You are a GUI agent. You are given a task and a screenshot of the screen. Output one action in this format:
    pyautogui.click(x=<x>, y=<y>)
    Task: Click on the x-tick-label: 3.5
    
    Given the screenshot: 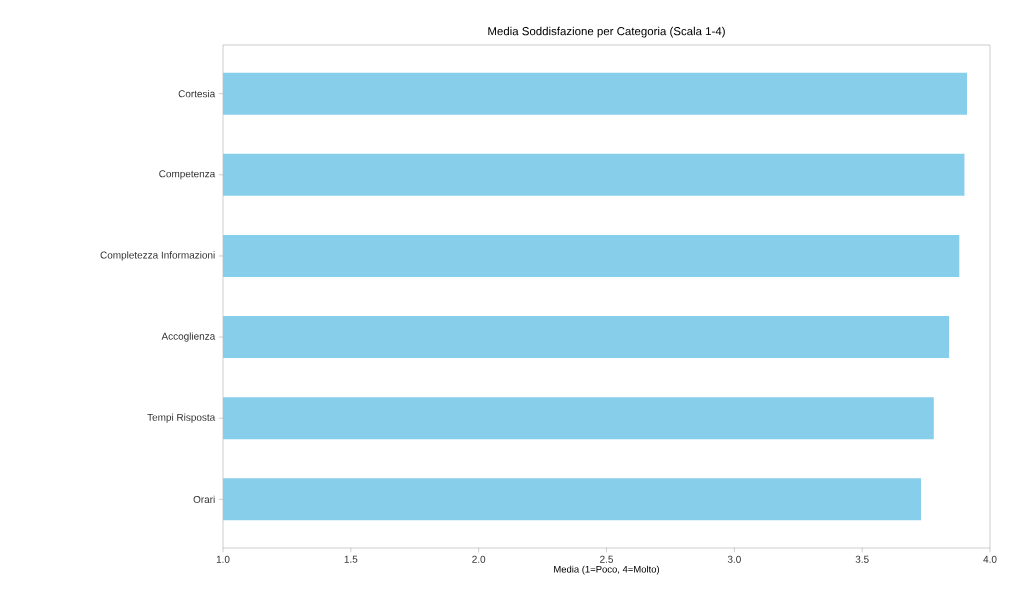 What is the action you would take?
    pyautogui.click(x=862, y=559)
    